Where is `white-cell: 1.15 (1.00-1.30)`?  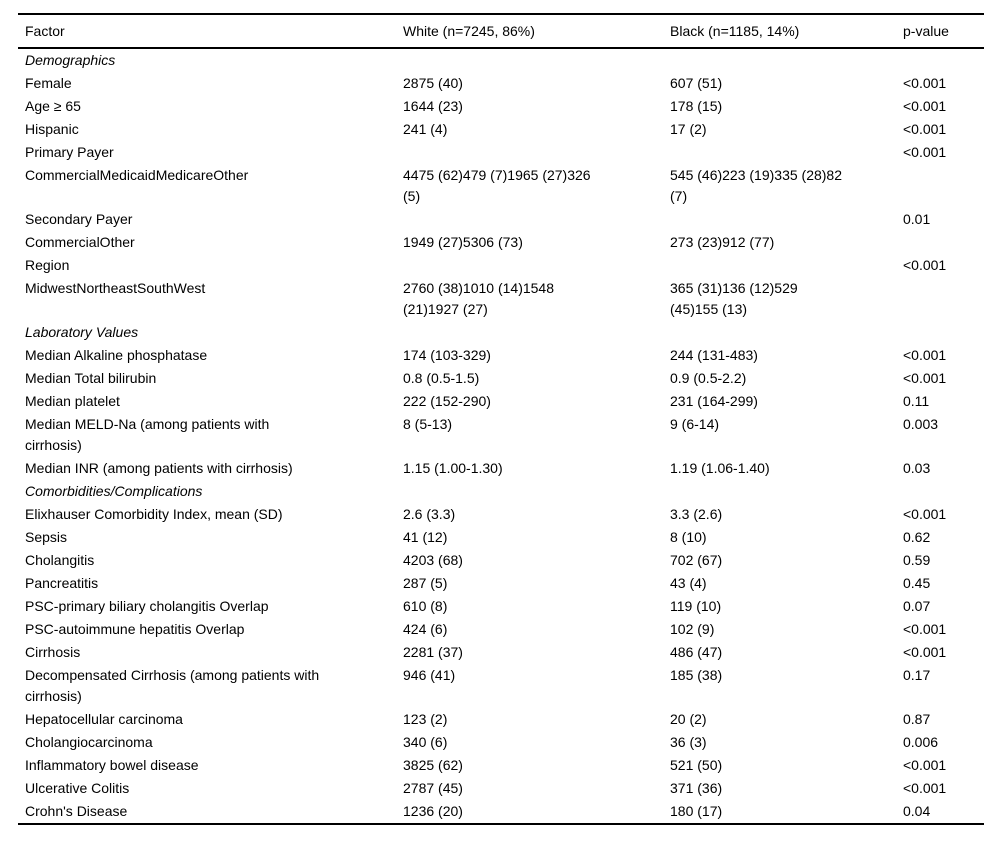 white-cell: 1.15 (1.00-1.30) is located at coordinates (453, 468).